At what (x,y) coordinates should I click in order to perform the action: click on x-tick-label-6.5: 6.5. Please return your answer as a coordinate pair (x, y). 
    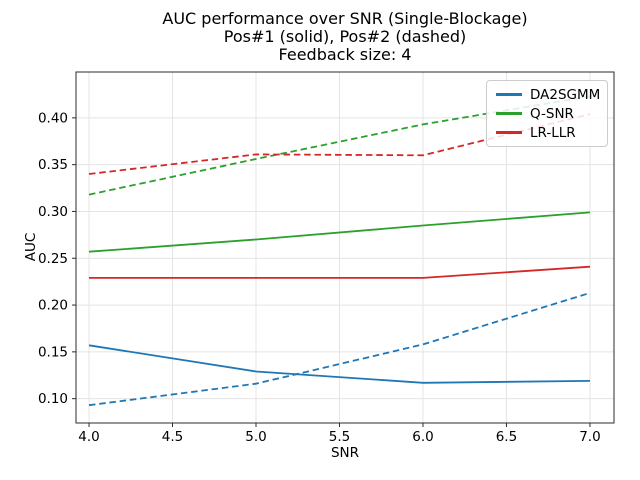
    Looking at the image, I should click on (506, 437).